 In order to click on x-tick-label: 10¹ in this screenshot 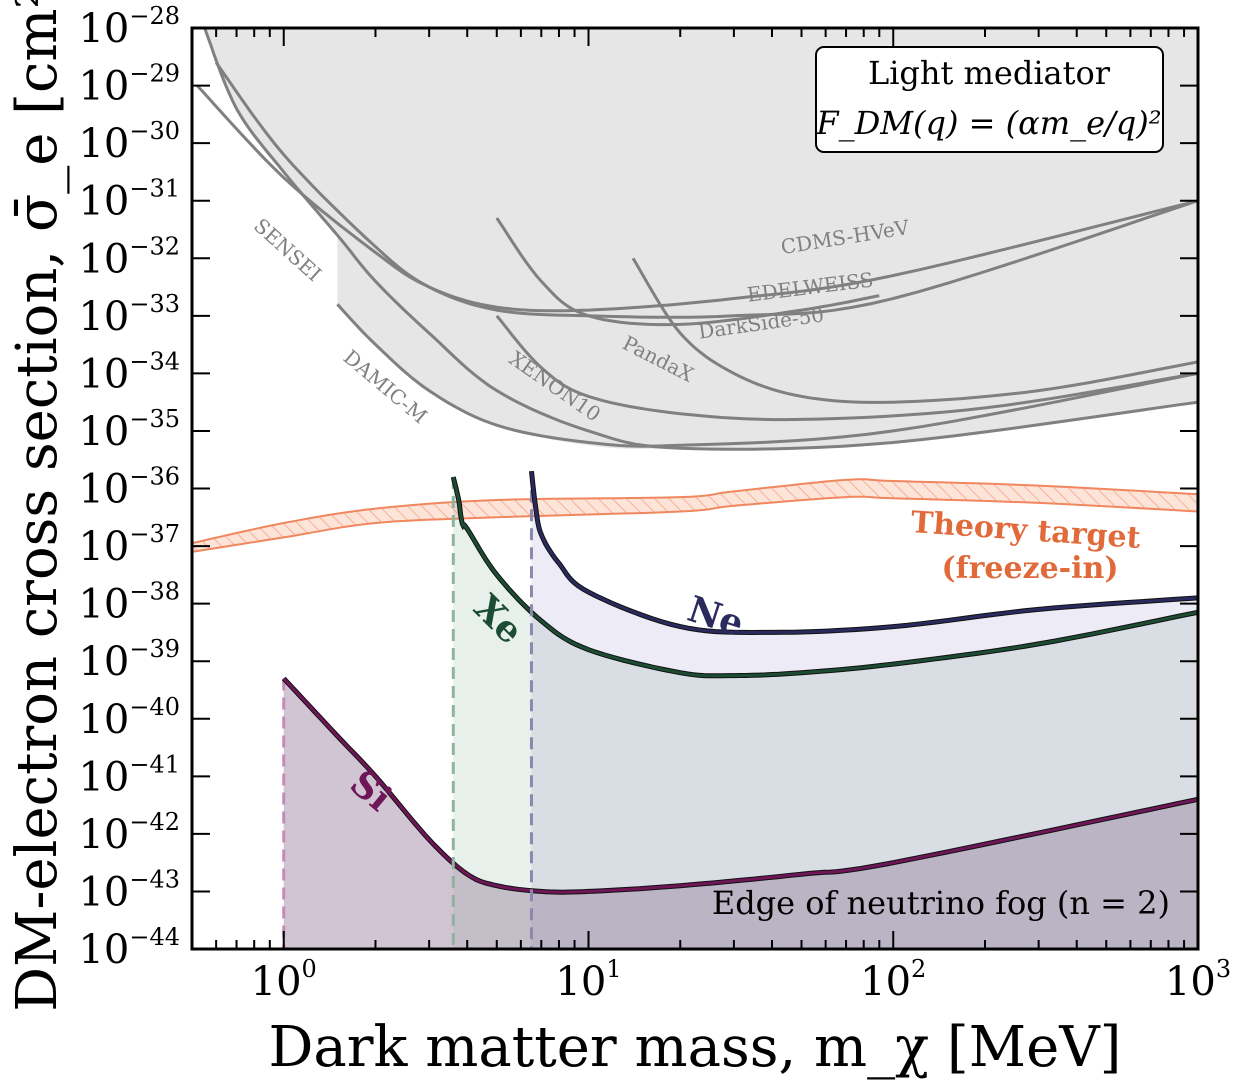, I will do `click(588, 980)`.